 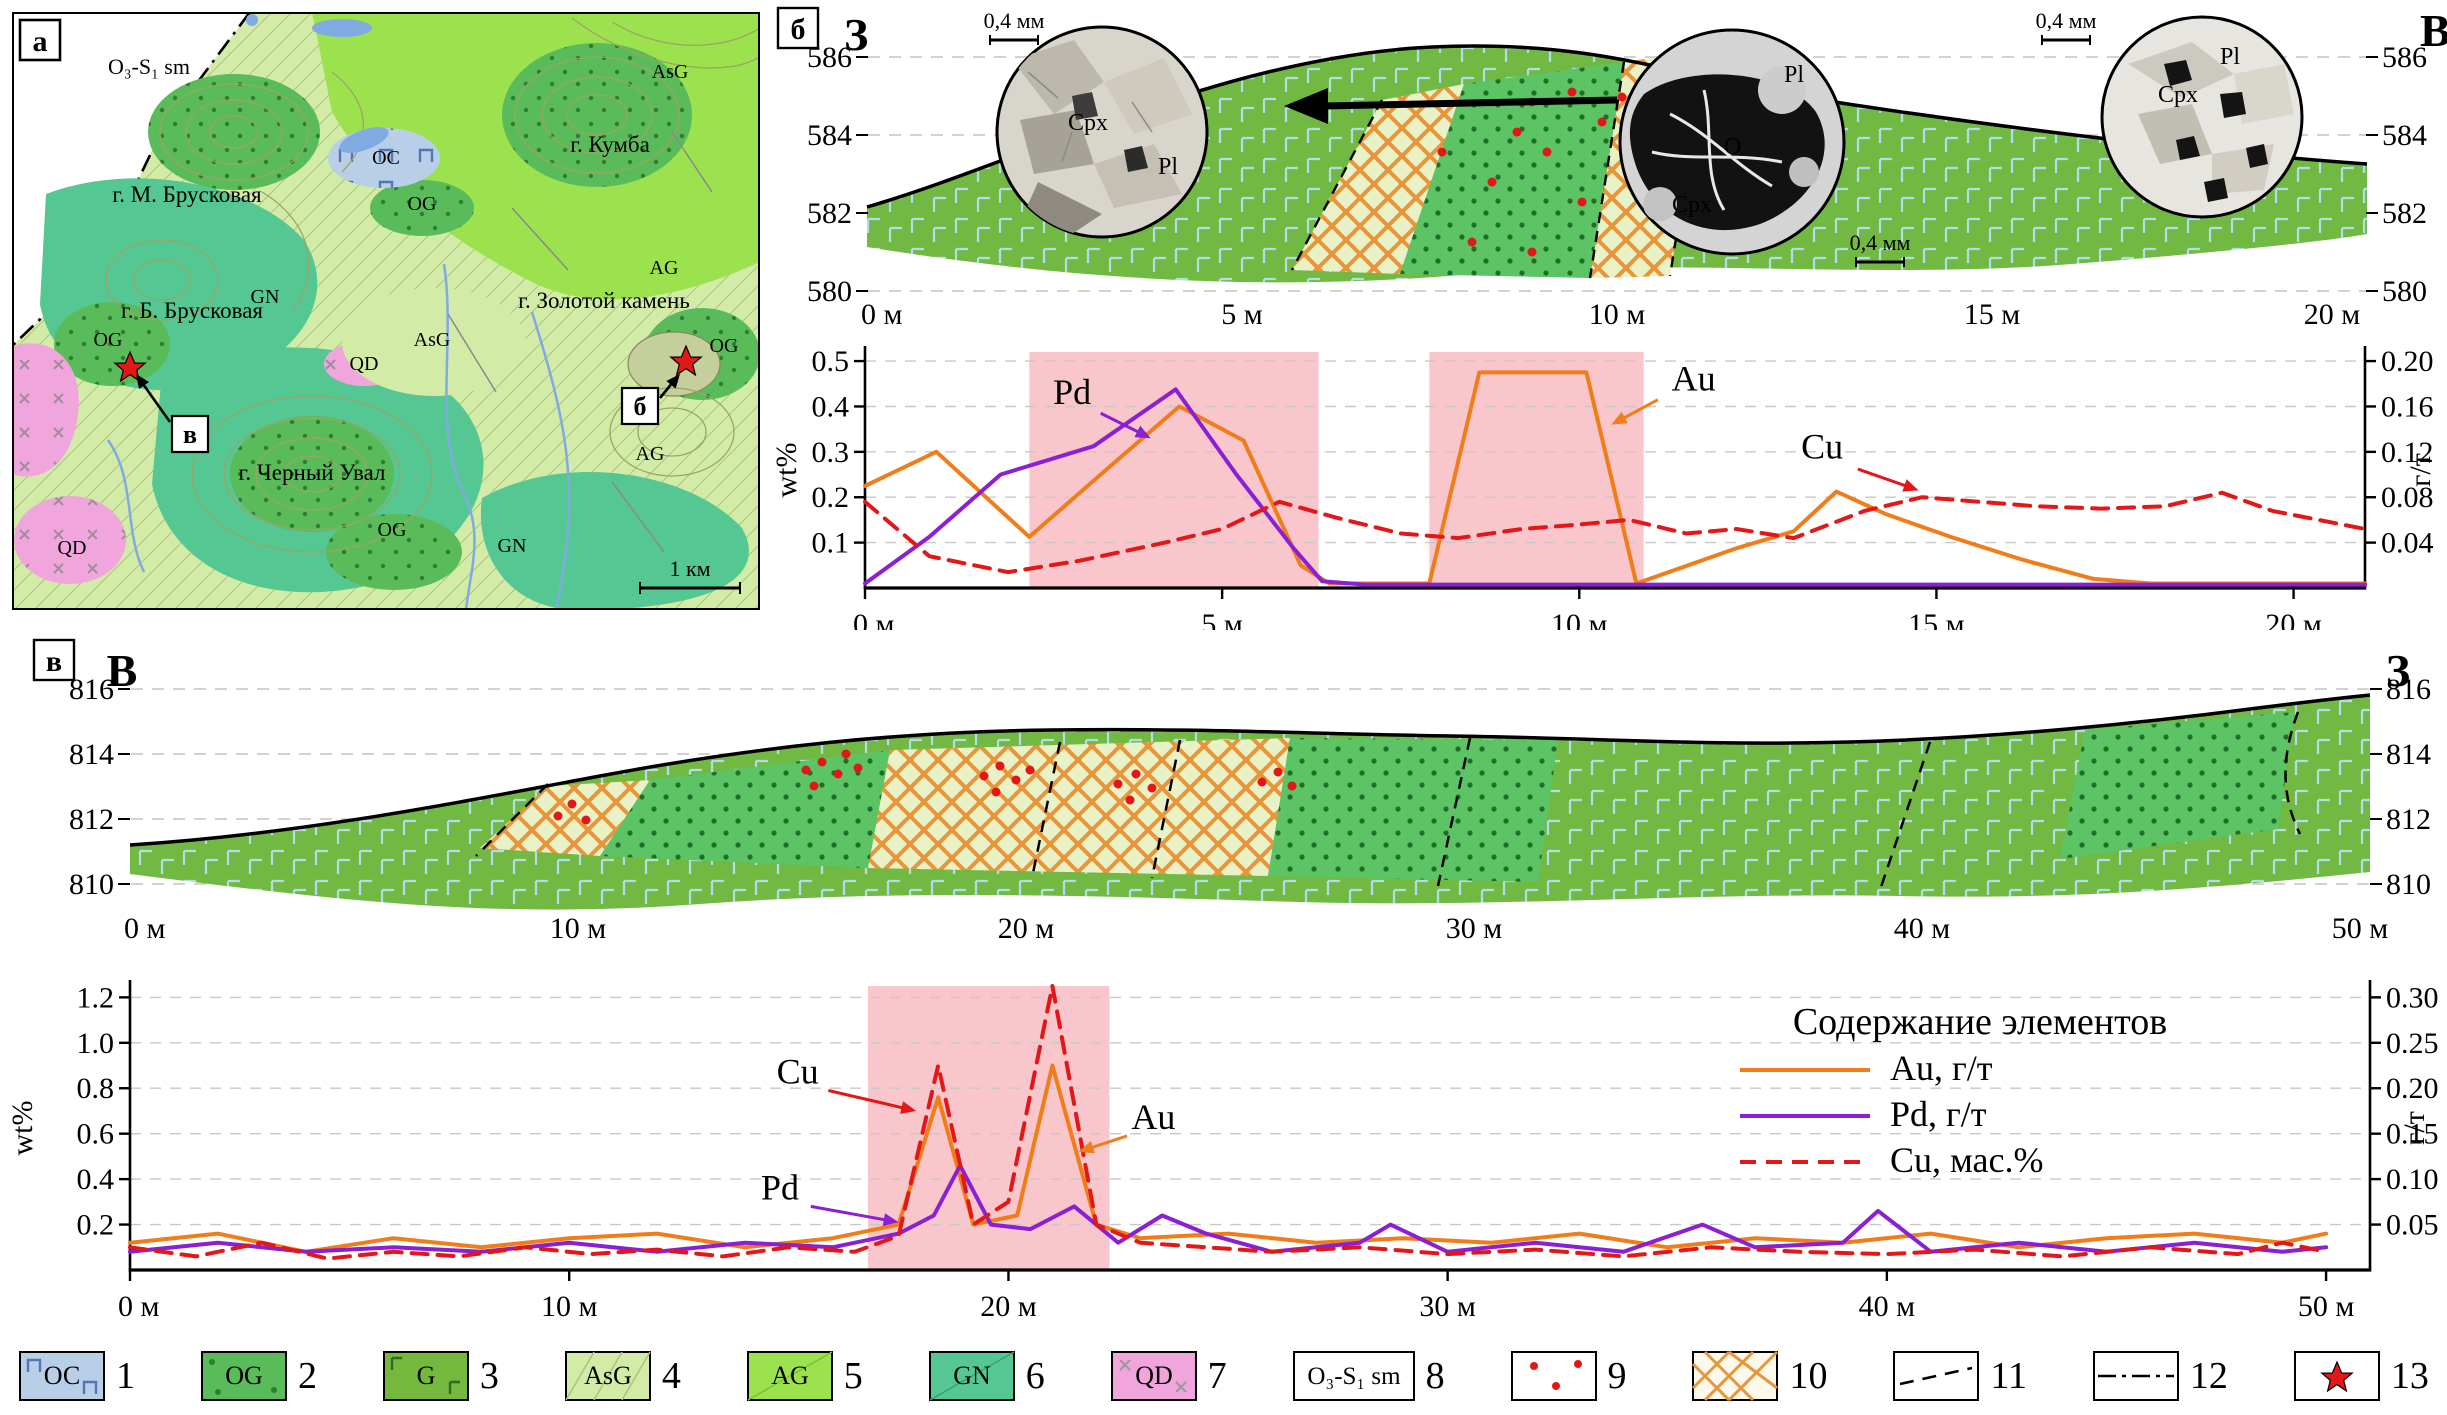 What do you see at coordinates (307, 1376) in the screenshot?
I see `legend-number: 2` at bounding box center [307, 1376].